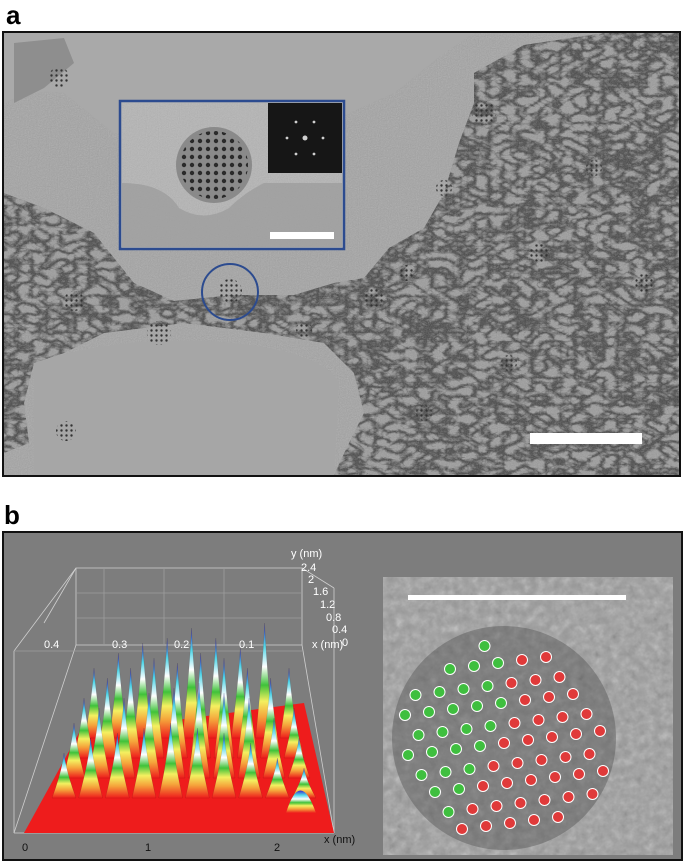 Image resolution: width=685 pixels, height=863 pixels. Describe the element at coordinates (12, 515) in the screenshot. I see `panel-label-b: b` at that location.